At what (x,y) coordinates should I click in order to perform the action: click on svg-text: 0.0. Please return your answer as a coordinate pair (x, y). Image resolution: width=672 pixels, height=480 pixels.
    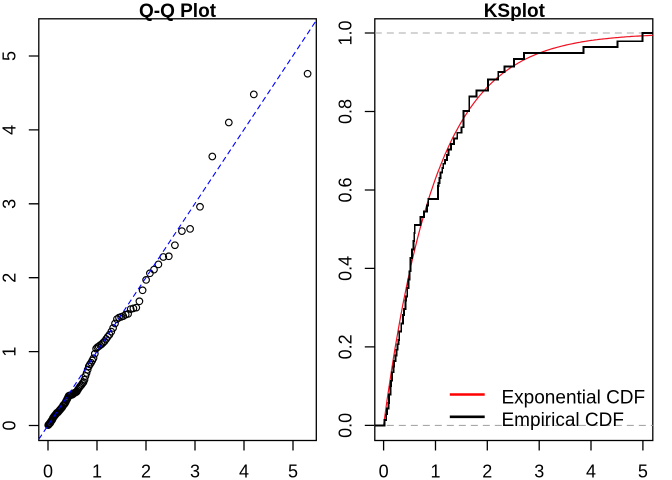
    Looking at the image, I should click on (346, 425).